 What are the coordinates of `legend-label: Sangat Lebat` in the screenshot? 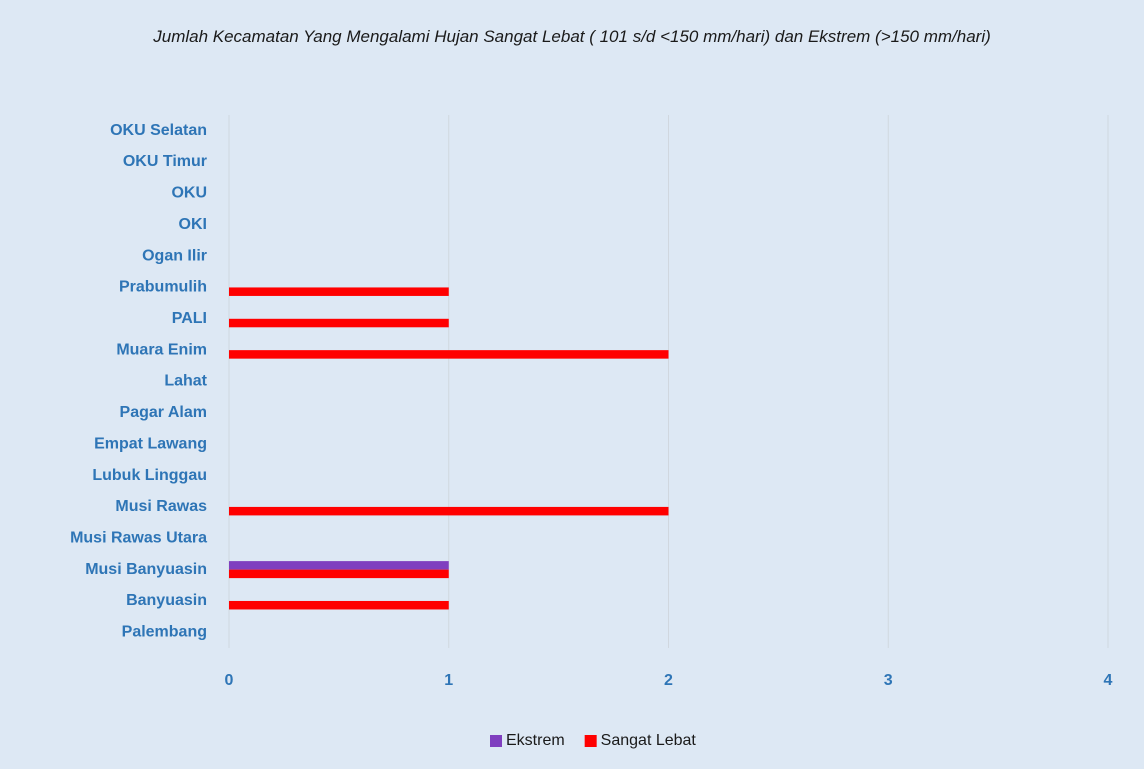 It's located at (649, 740).